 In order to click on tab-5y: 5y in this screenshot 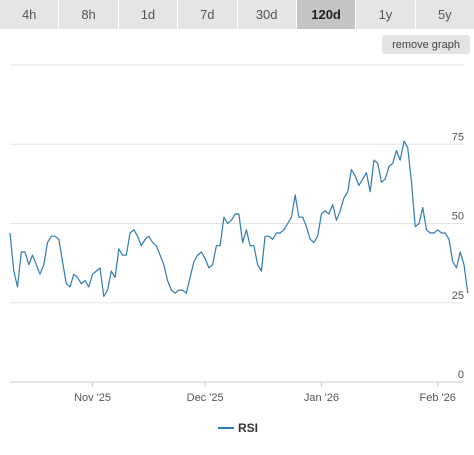, I will do `click(444, 14)`.